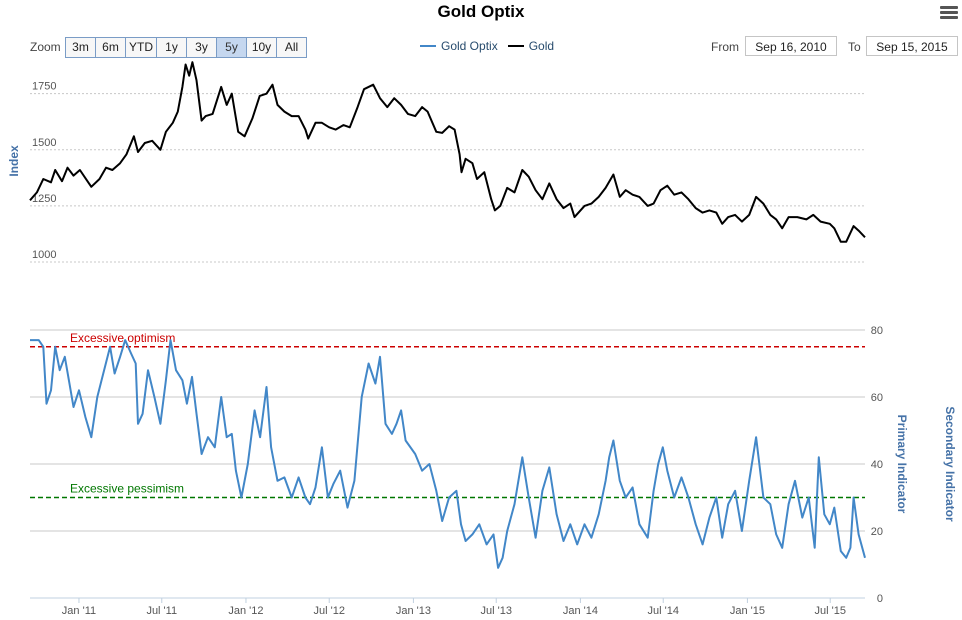  Describe the element at coordinates (122, 338) in the screenshot. I see `threshold-label-0: Excessive optimism` at that location.